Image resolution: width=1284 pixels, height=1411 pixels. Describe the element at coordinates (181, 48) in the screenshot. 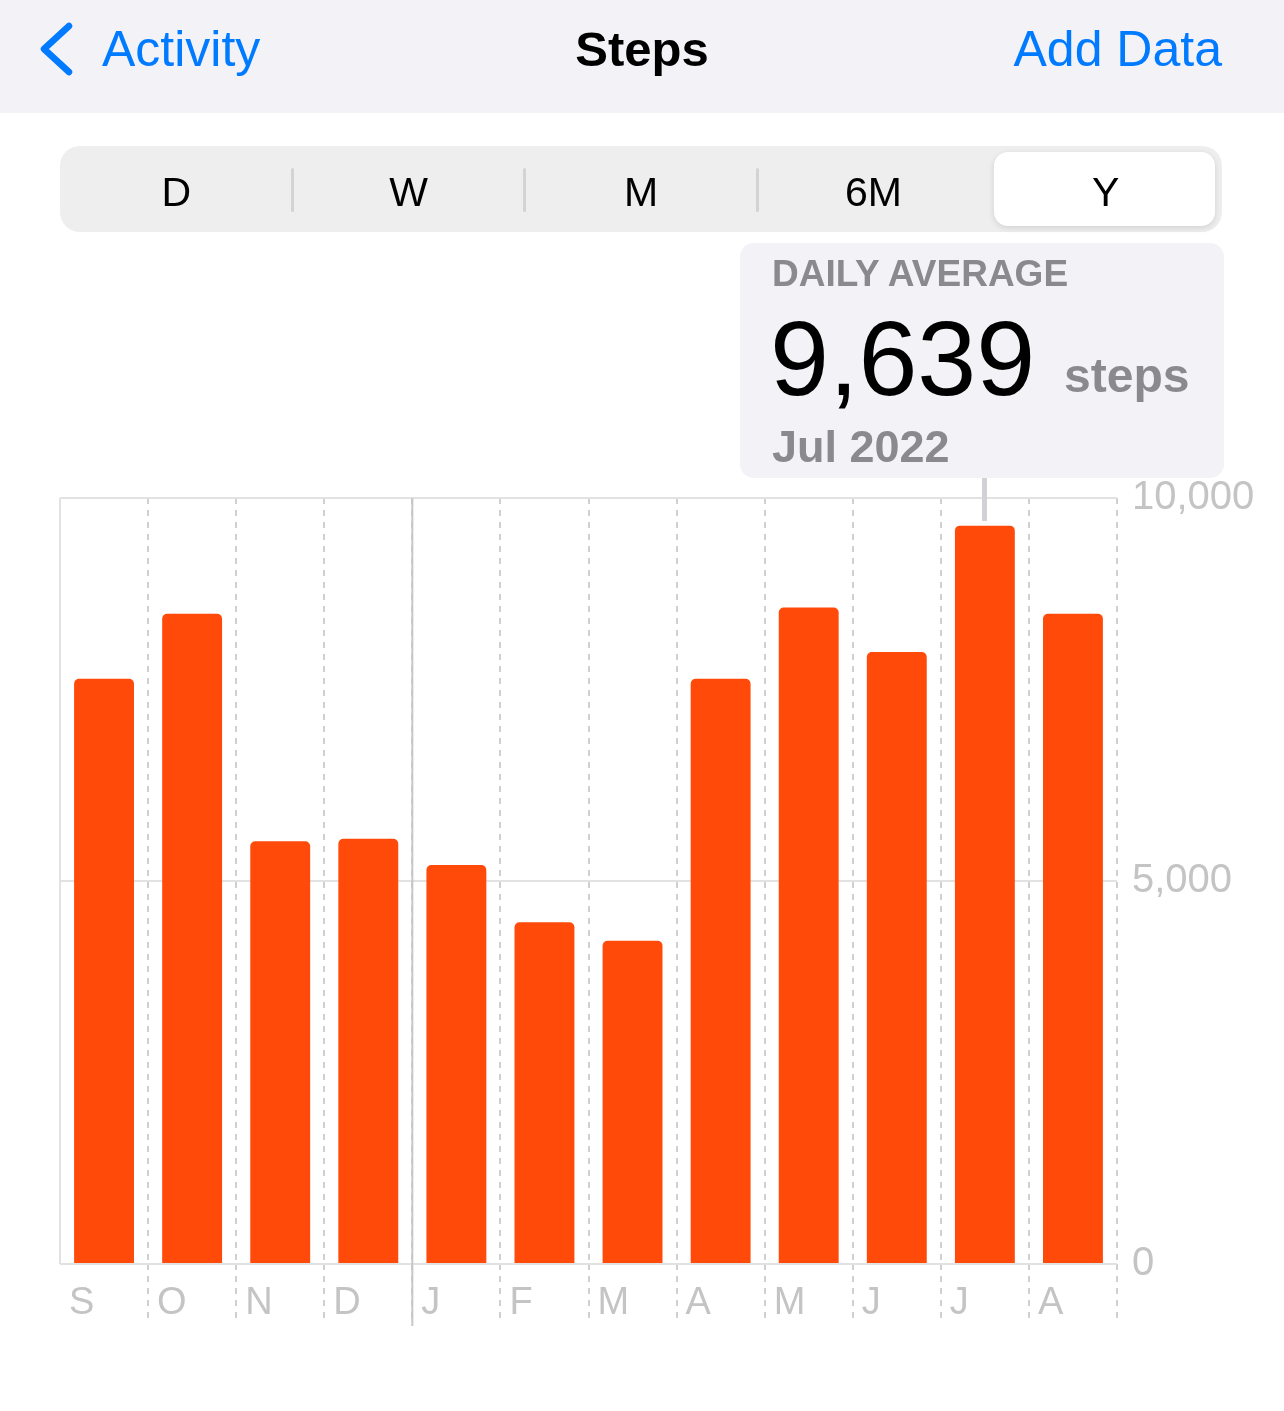

I see `text: Activity` at that location.